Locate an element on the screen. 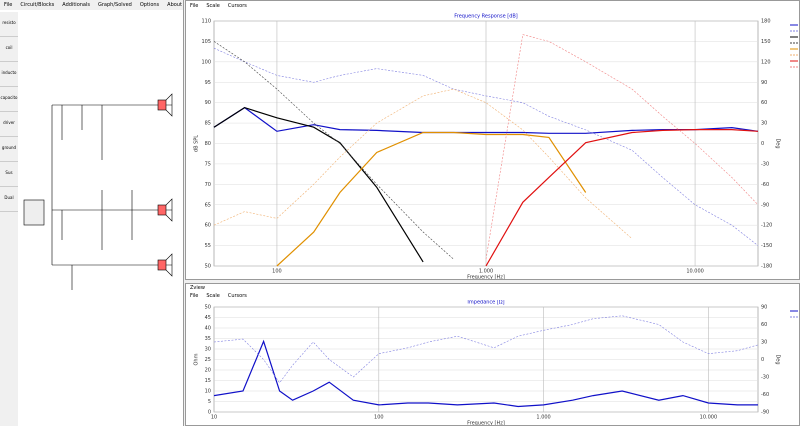 The height and width of the screenshot is (426, 800). tool-button: driver is located at coordinates (9, 124).